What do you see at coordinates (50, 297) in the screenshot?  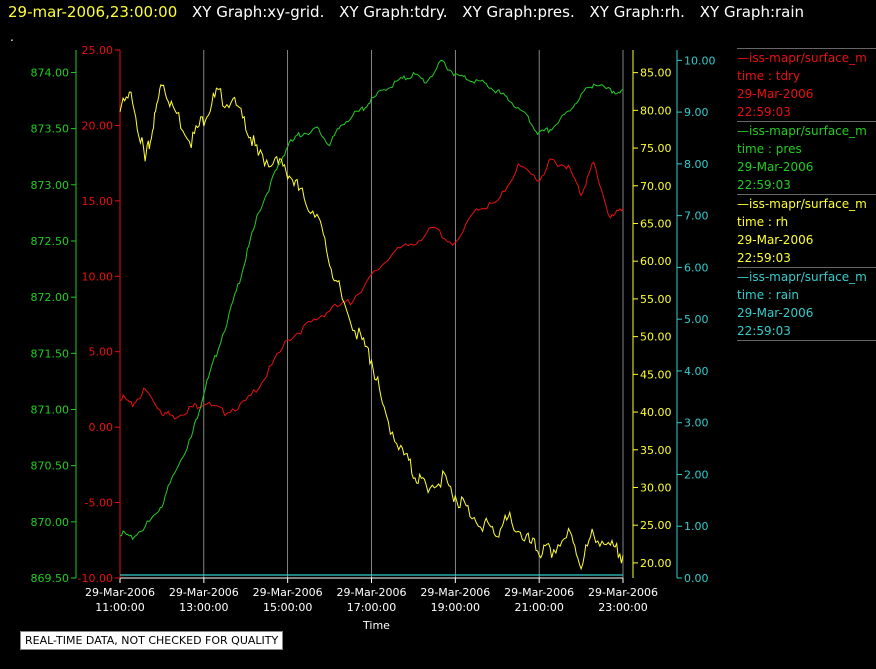 I see `pres-y-tick-label: 872.00` at bounding box center [50, 297].